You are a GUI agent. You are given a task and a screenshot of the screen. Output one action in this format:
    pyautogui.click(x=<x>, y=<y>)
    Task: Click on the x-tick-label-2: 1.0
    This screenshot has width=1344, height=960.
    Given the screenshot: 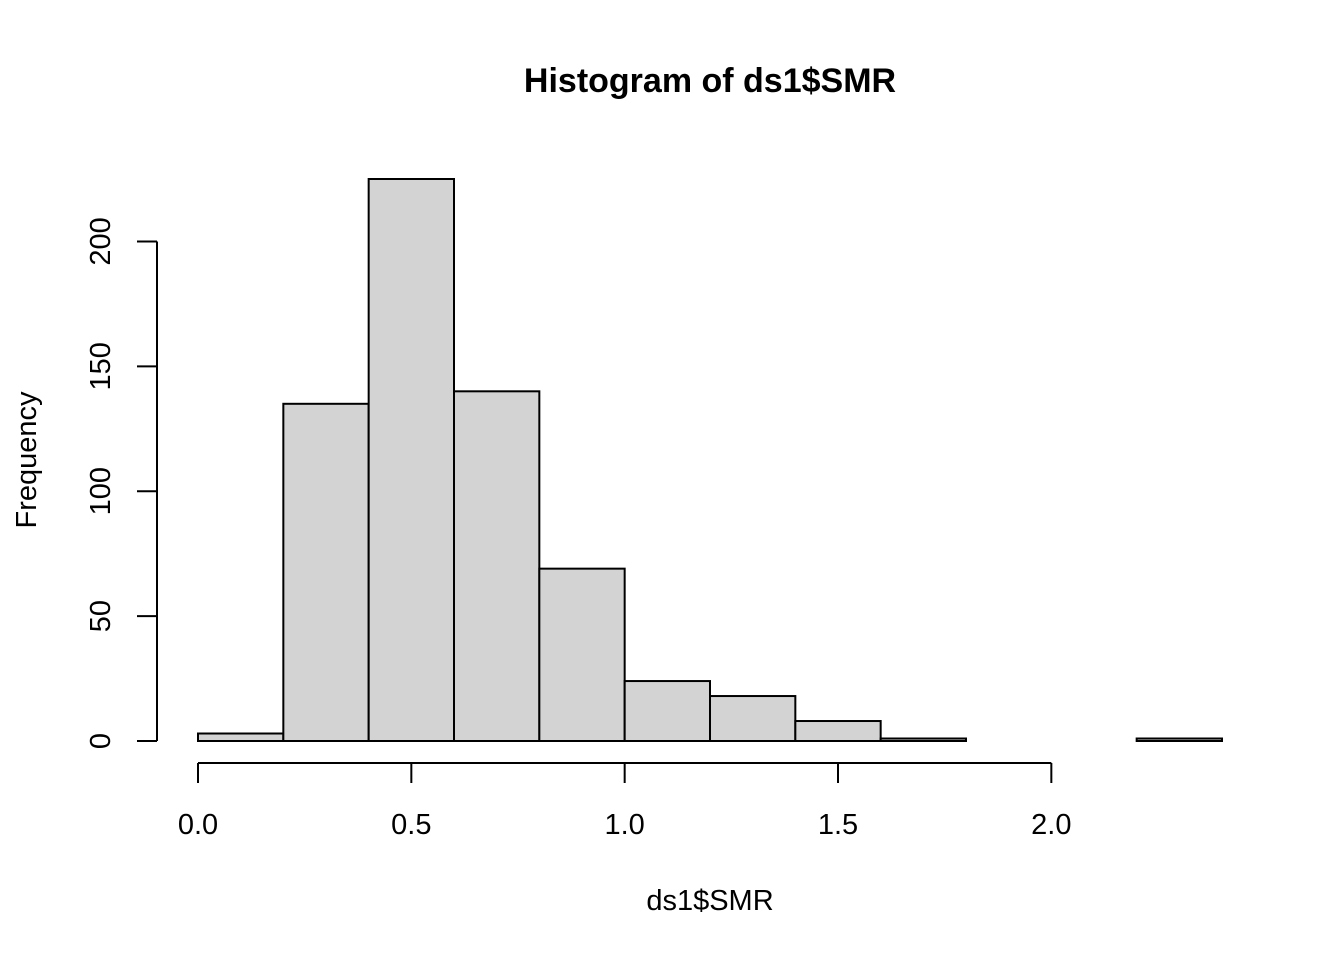 What is the action you would take?
    pyautogui.click(x=625, y=825)
    